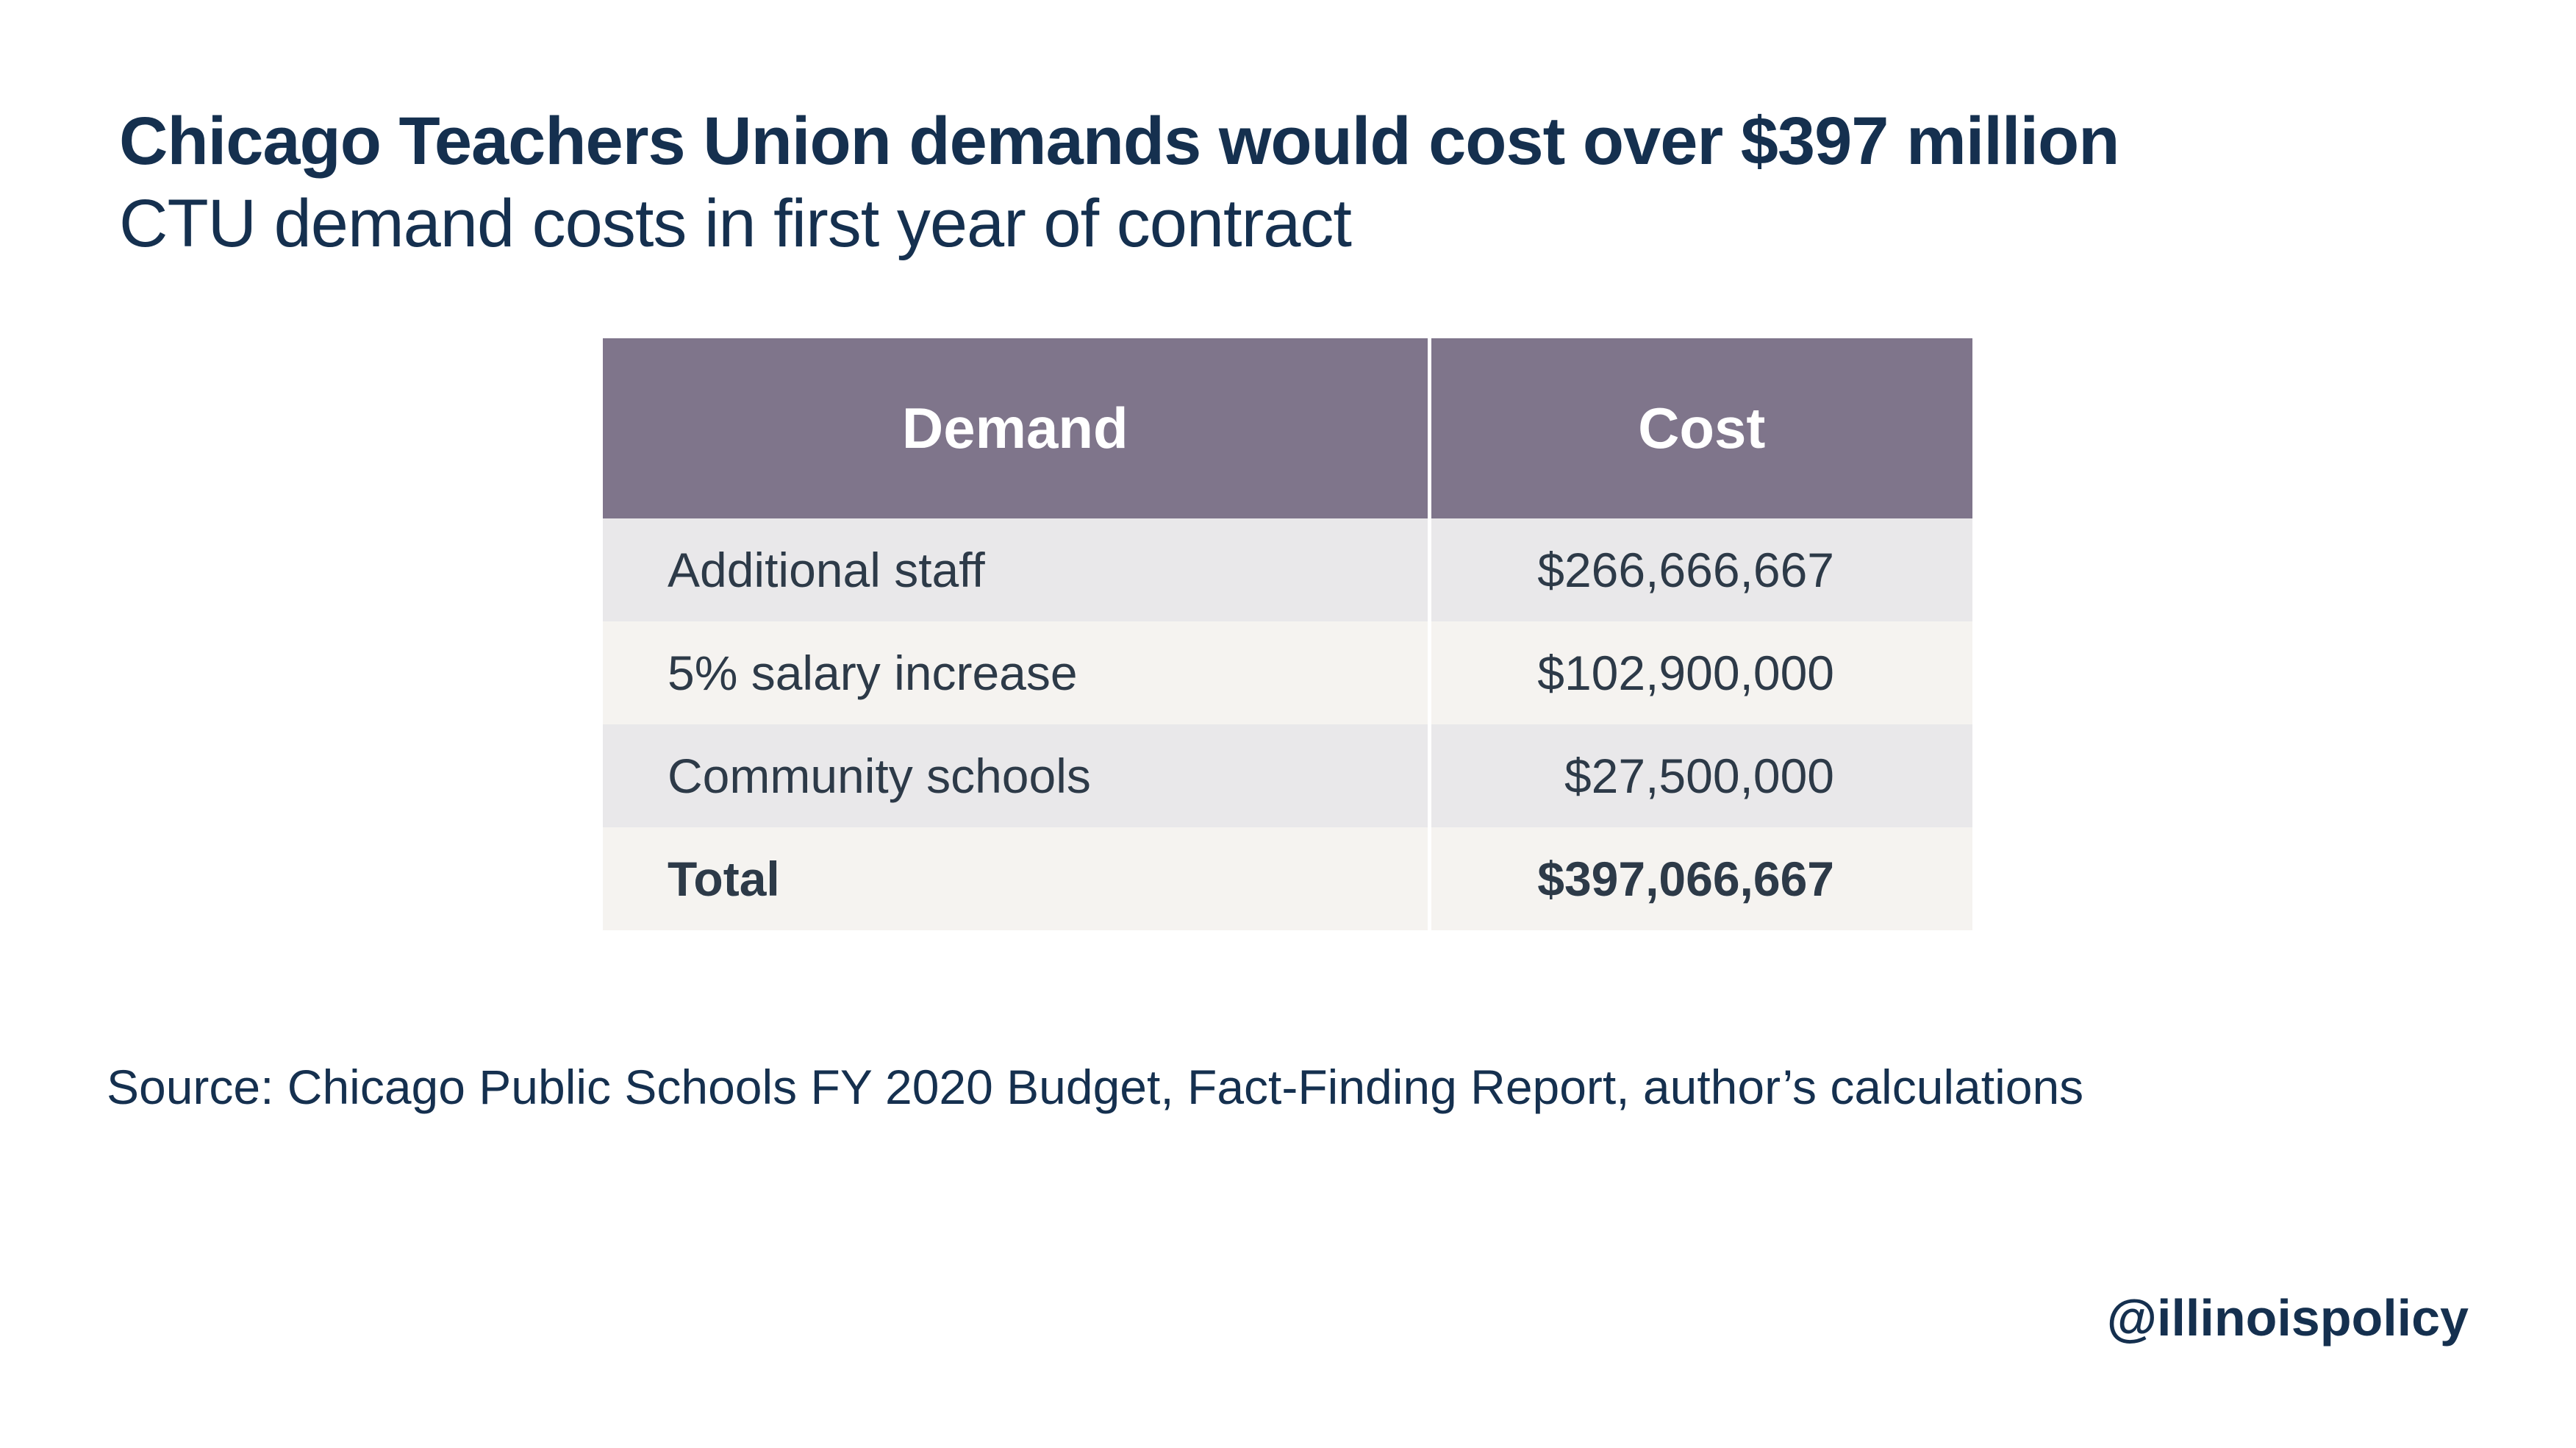 The image size is (2576, 1448). Describe the element at coordinates (1016, 569) in the screenshot. I see `demand-cell: Additional staff` at that location.